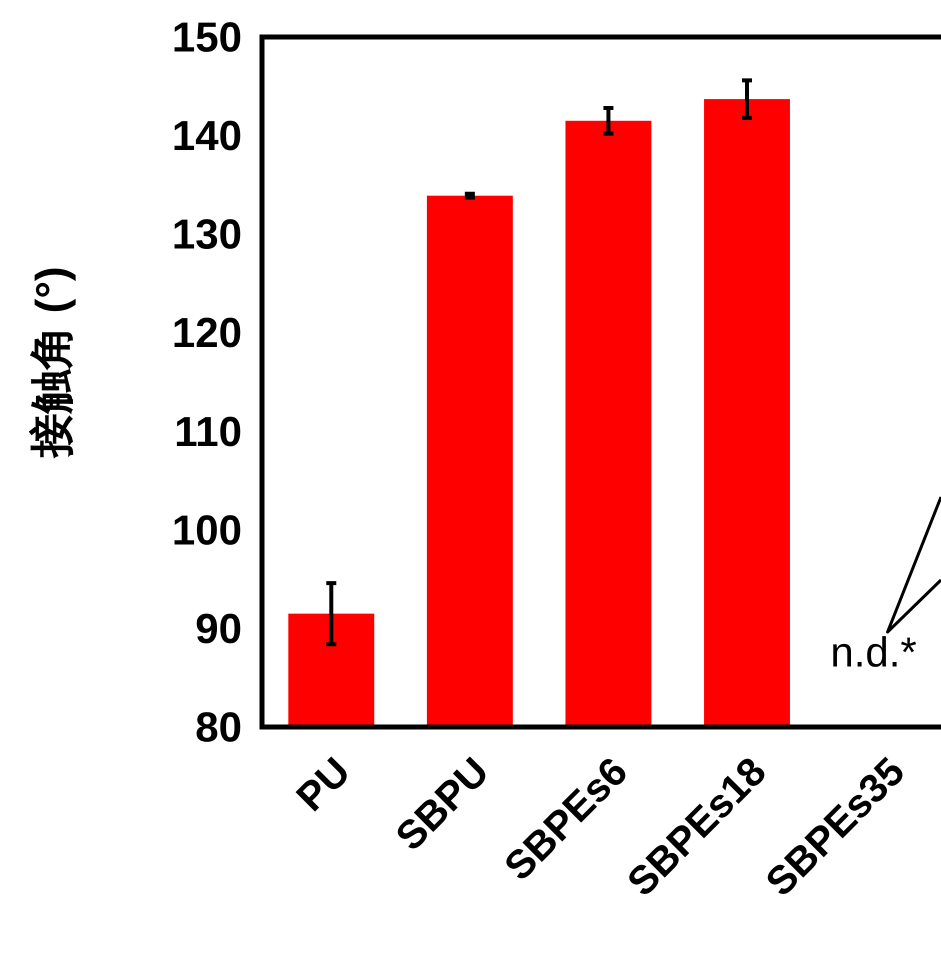 This screenshot has width=941, height=956. Describe the element at coordinates (218, 628) in the screenshot. I see `y-tick-label: 90` at that location.